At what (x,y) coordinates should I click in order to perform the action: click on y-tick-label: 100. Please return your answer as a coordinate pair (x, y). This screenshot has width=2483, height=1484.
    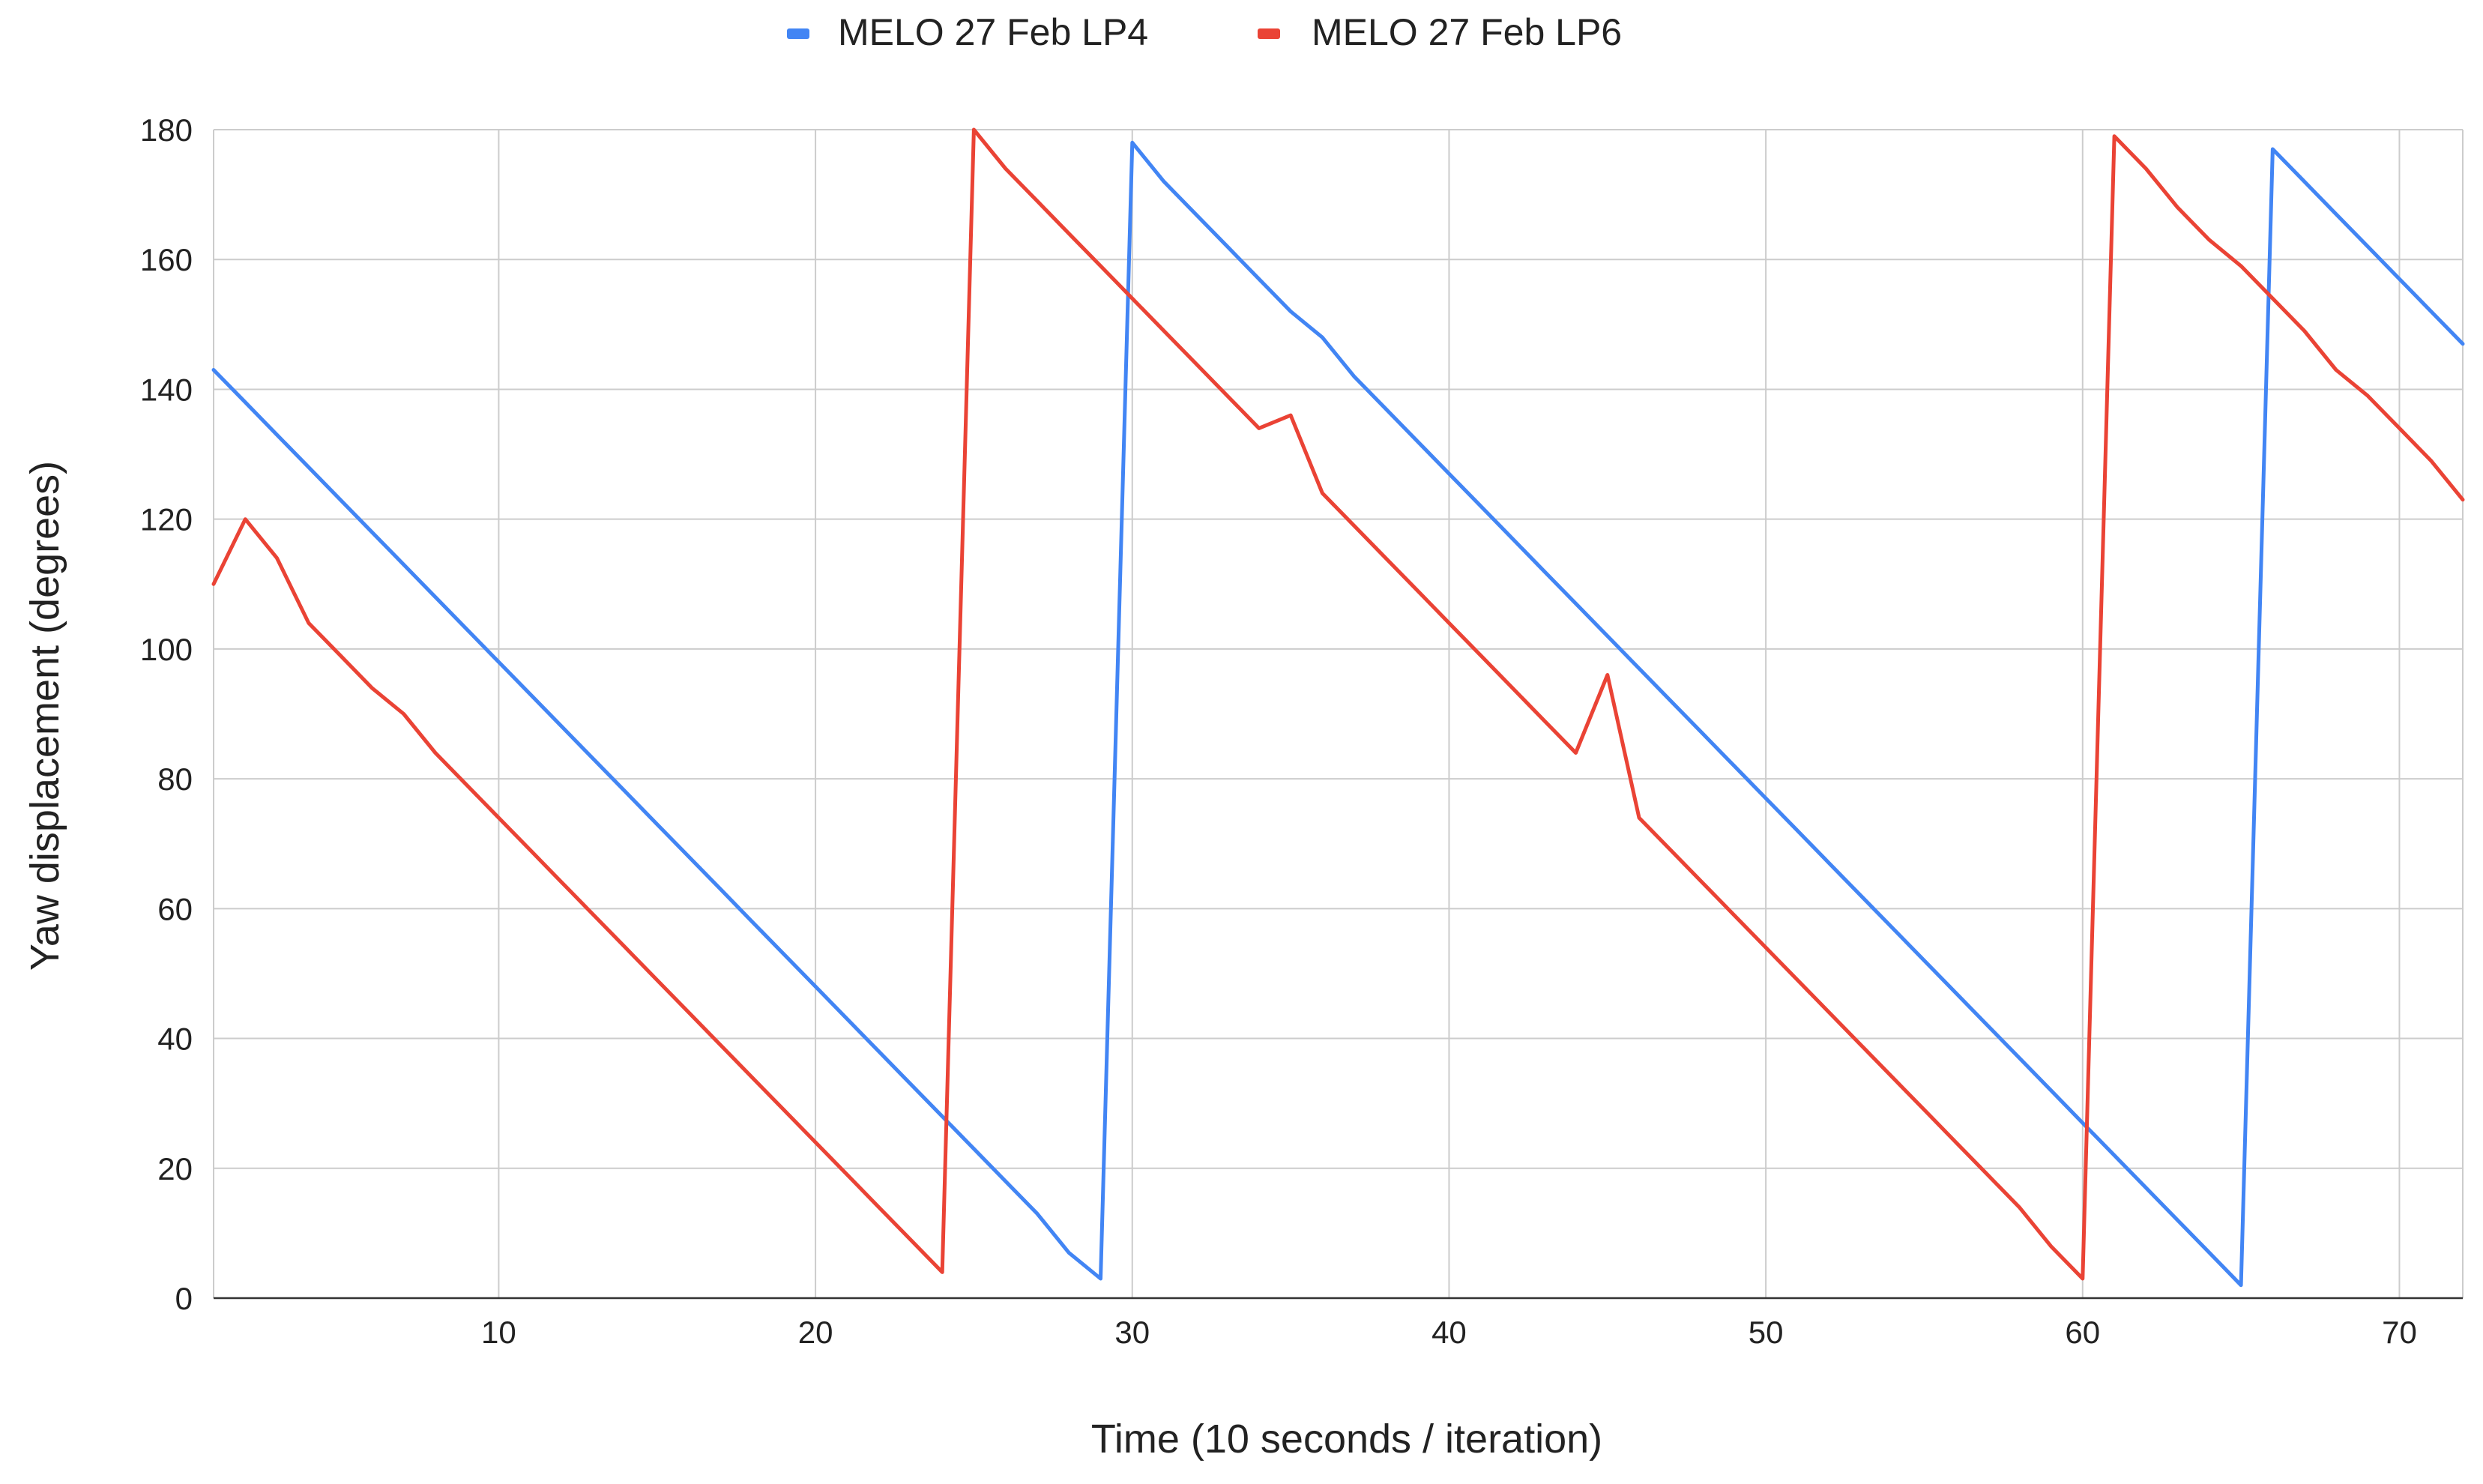
    Looking at the image, I should click on (166, 649).